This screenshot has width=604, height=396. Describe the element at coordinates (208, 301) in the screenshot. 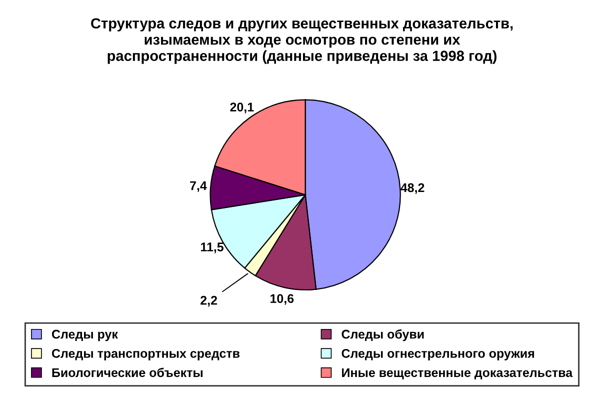

I see `data-label: 2,2` at that location.